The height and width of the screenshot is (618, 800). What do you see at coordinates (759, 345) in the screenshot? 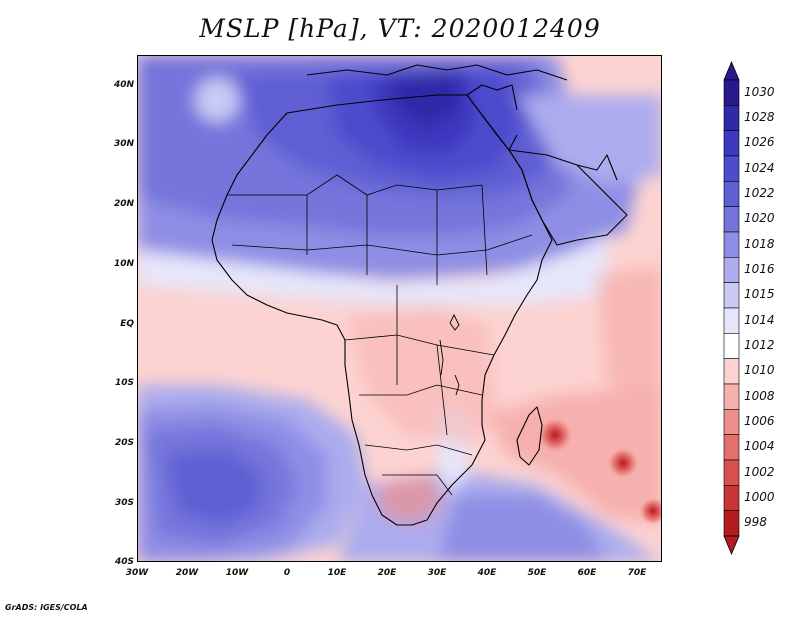
I see `colorbar-label: 1012` at bounding box center [759, 345].